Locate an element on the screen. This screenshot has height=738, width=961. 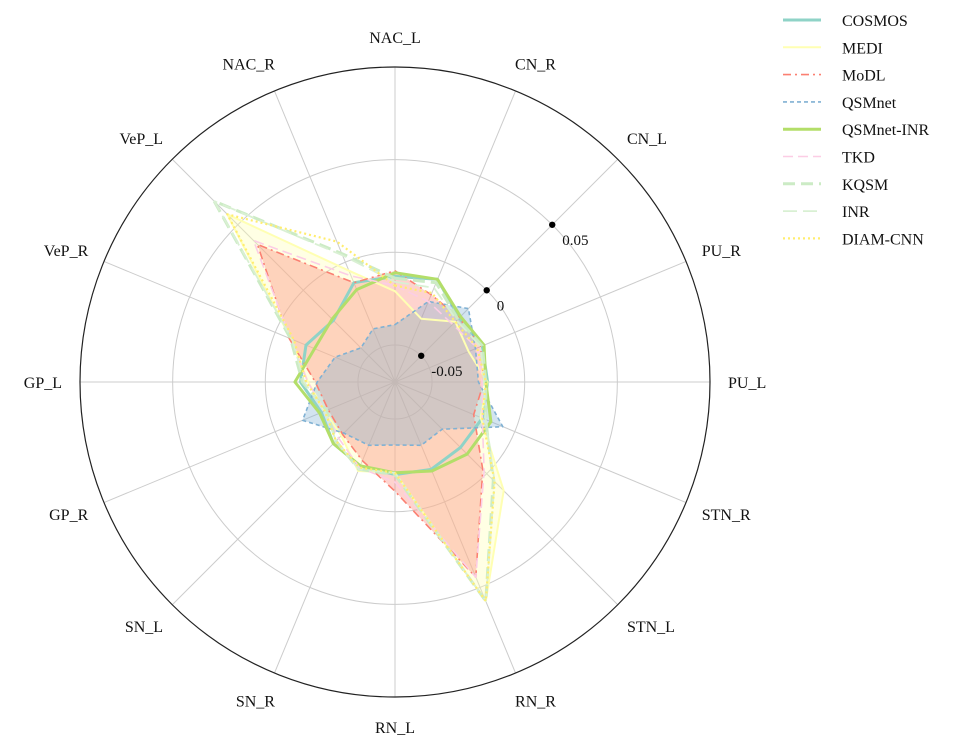
radial-ticks: 0.05 0 -0.05 is located at coordinates (503, 300).